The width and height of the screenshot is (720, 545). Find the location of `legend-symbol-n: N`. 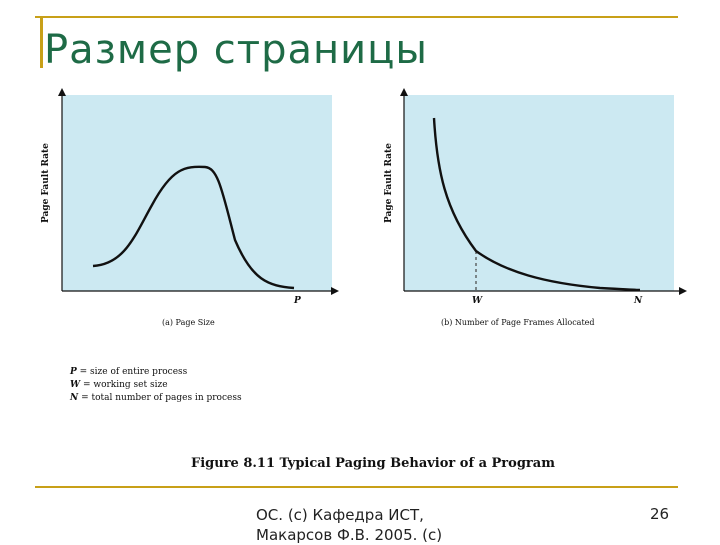

legend-symbol-n: N is located at coordinates (74, 398).